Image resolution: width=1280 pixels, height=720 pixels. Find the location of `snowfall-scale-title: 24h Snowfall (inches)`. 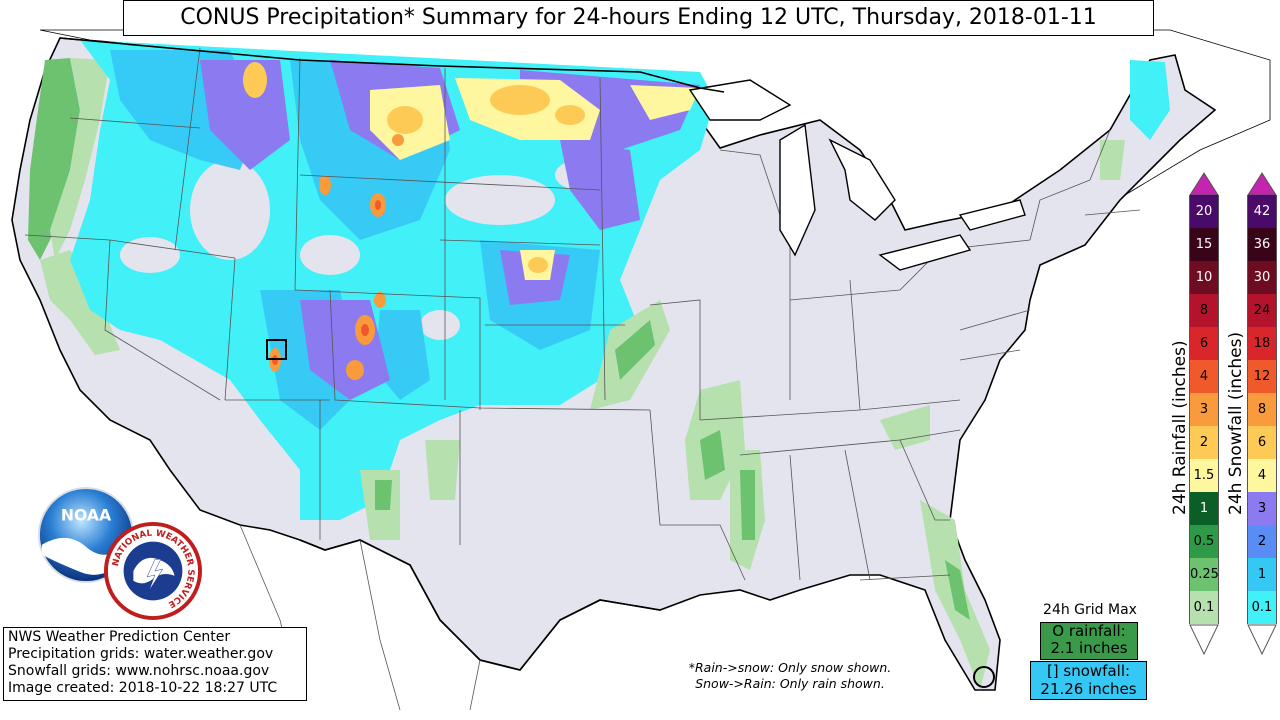

snowfall-scale-title: 24h Snowfall (inches) is located at coordinates (1236, 423).